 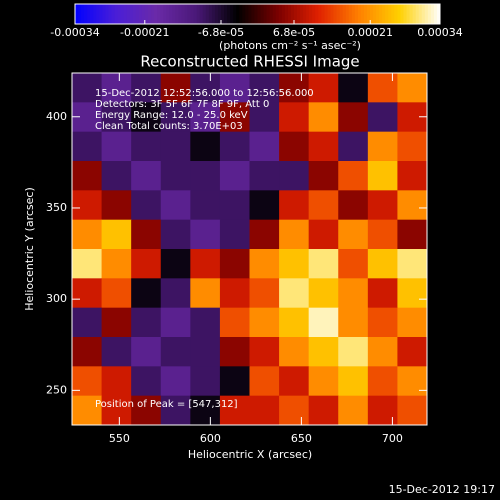 I want to click on peak-label: Position of Peak = [547,312], so click(x=166, y=404).